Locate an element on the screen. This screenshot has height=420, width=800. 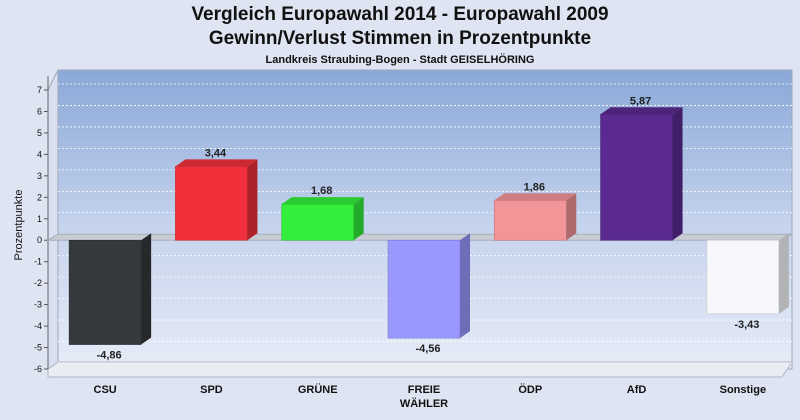
x-tick-label-line2: WÄHLER is located at coordinates (424, 403).